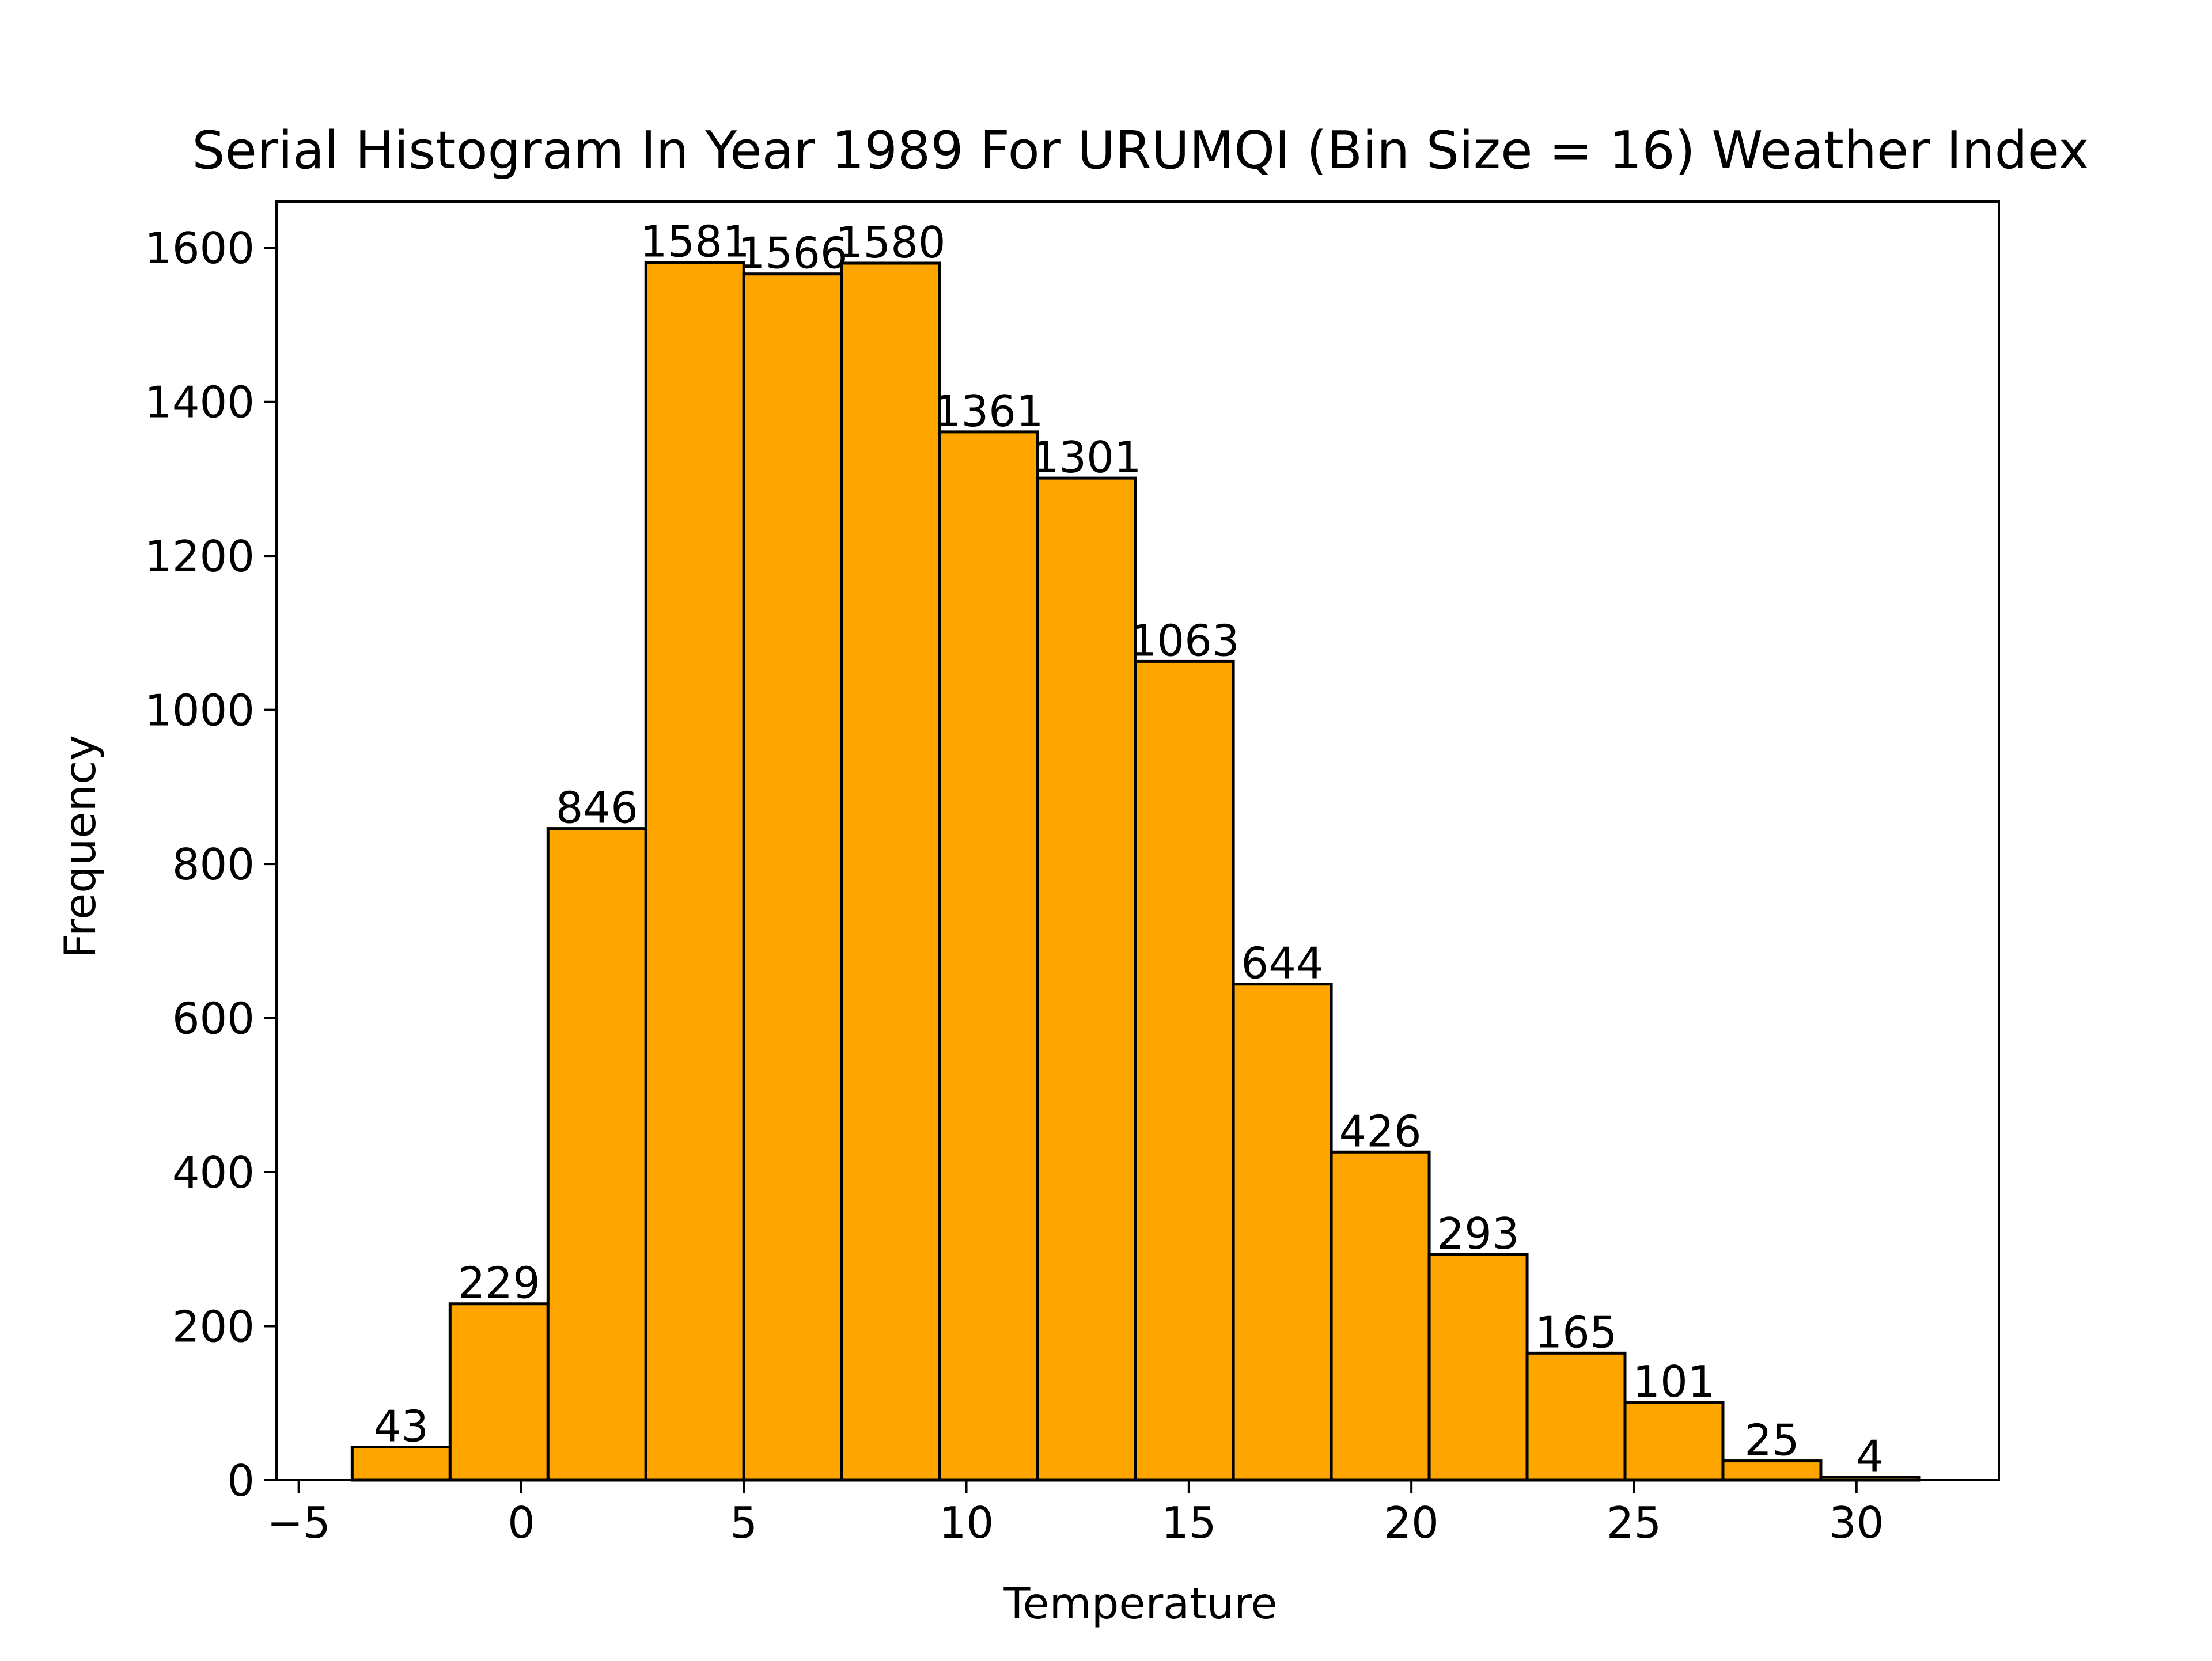 This screenshot has height=1661, width=2212. Describe the element at coordinates (213, 864) in the screenshot. I see `y-tick-label: 800` at that location.